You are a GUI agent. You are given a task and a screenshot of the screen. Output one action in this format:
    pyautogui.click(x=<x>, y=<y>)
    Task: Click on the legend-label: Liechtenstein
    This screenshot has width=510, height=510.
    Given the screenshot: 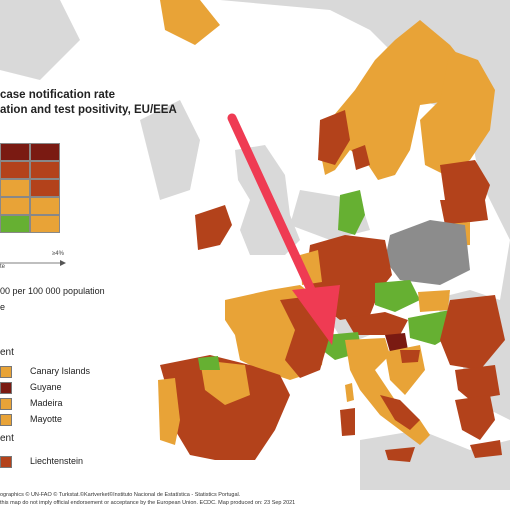 What is the action you would take?
    pyautogui.click(x=57, y=461)
    